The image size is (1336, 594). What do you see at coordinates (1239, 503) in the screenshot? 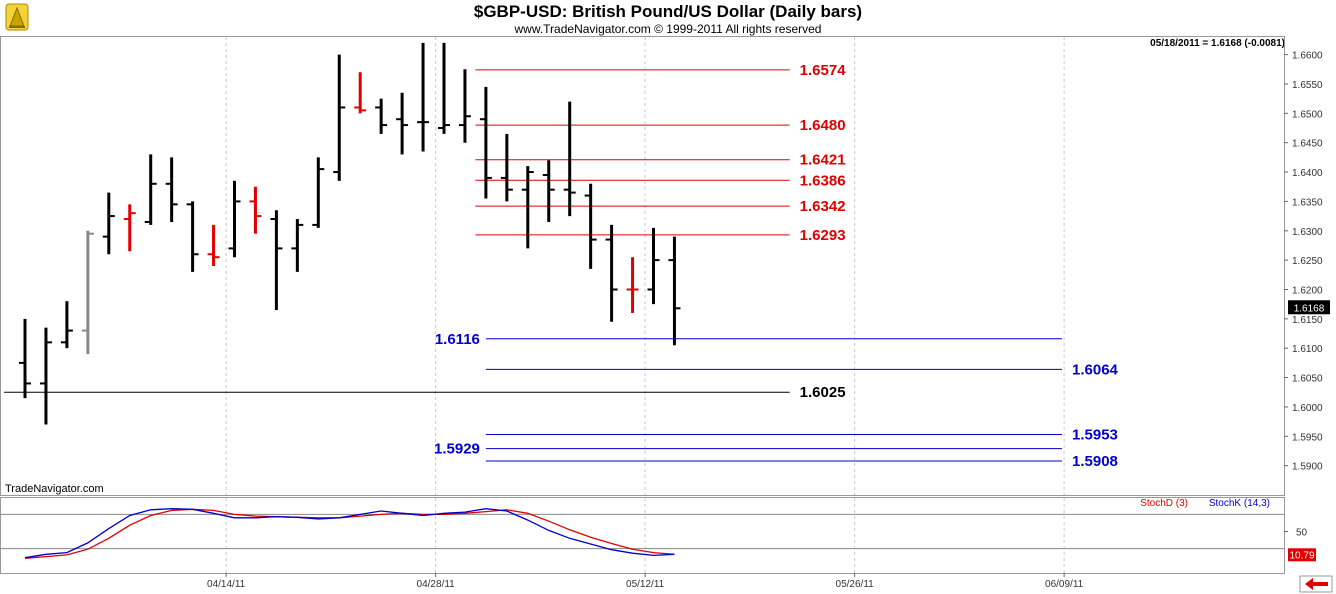
I see `legend-stochK: StochK (14,3)` at bounding box center [1239, 503].